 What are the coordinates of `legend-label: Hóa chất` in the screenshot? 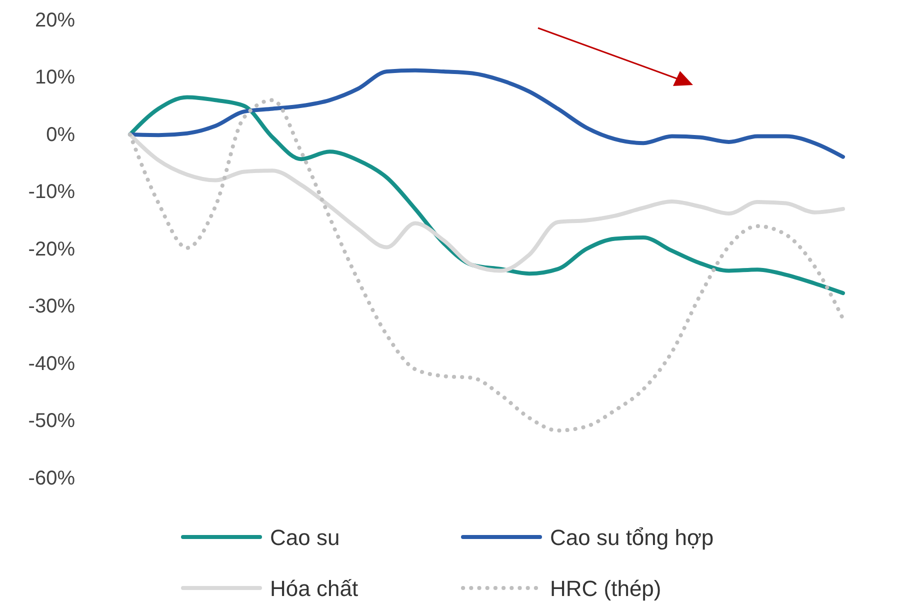 It's located at (314, 588).